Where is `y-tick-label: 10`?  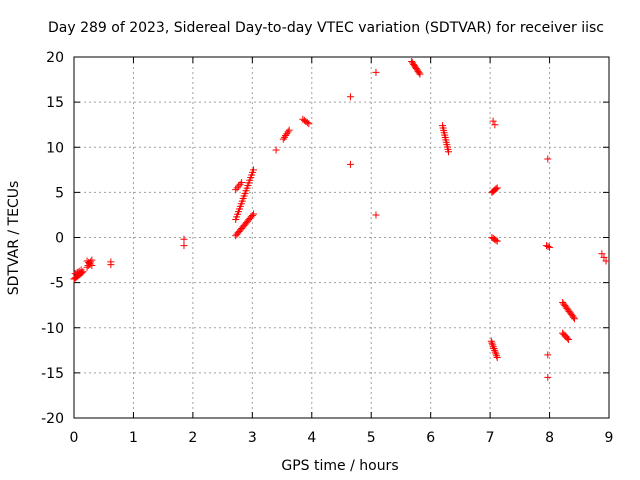
y-tick-label: 10 is located at coordinates (55, 148).